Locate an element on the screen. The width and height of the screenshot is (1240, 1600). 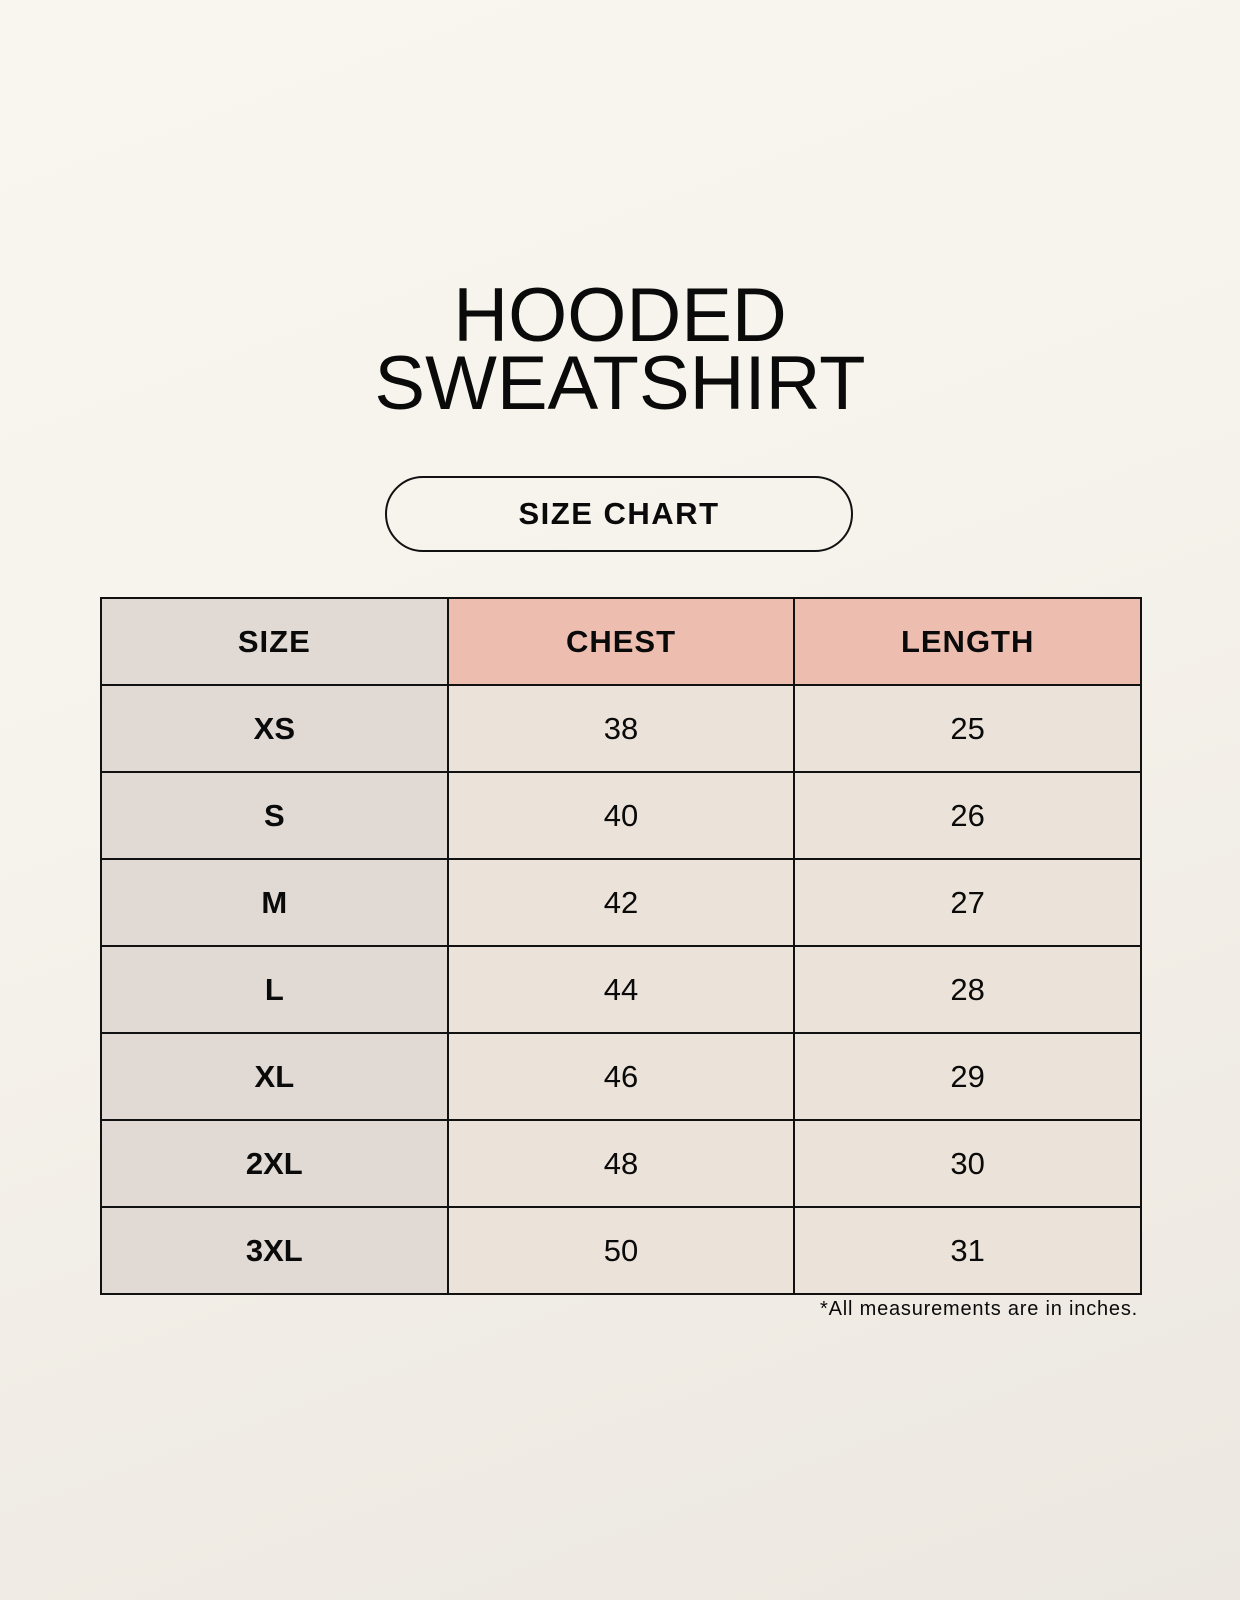
cell-length: 30 is located at coordinates (967, 1163).